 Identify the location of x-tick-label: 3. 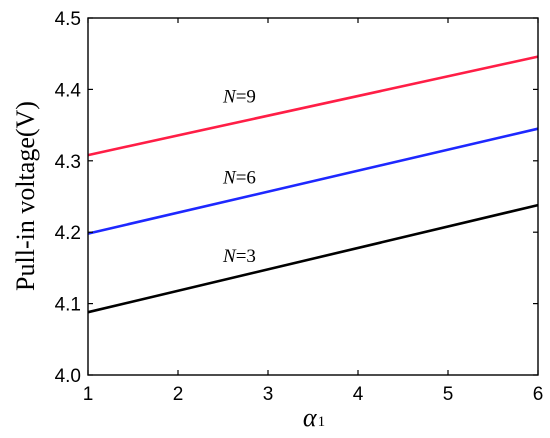
(268, 394).